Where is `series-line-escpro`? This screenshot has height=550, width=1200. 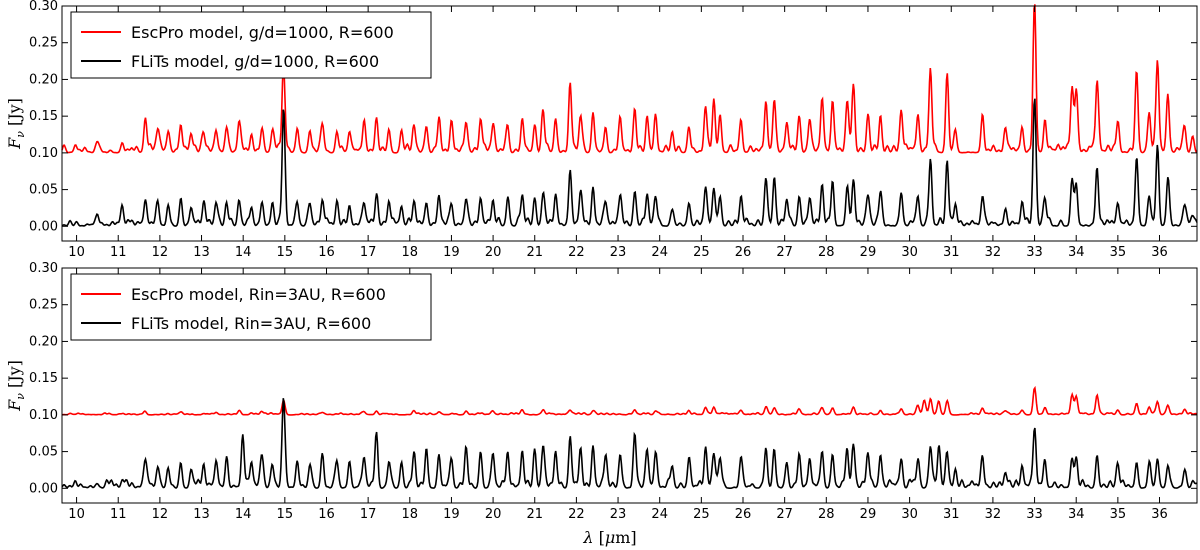 series-line-escpro is located at coordinates (629, 400).